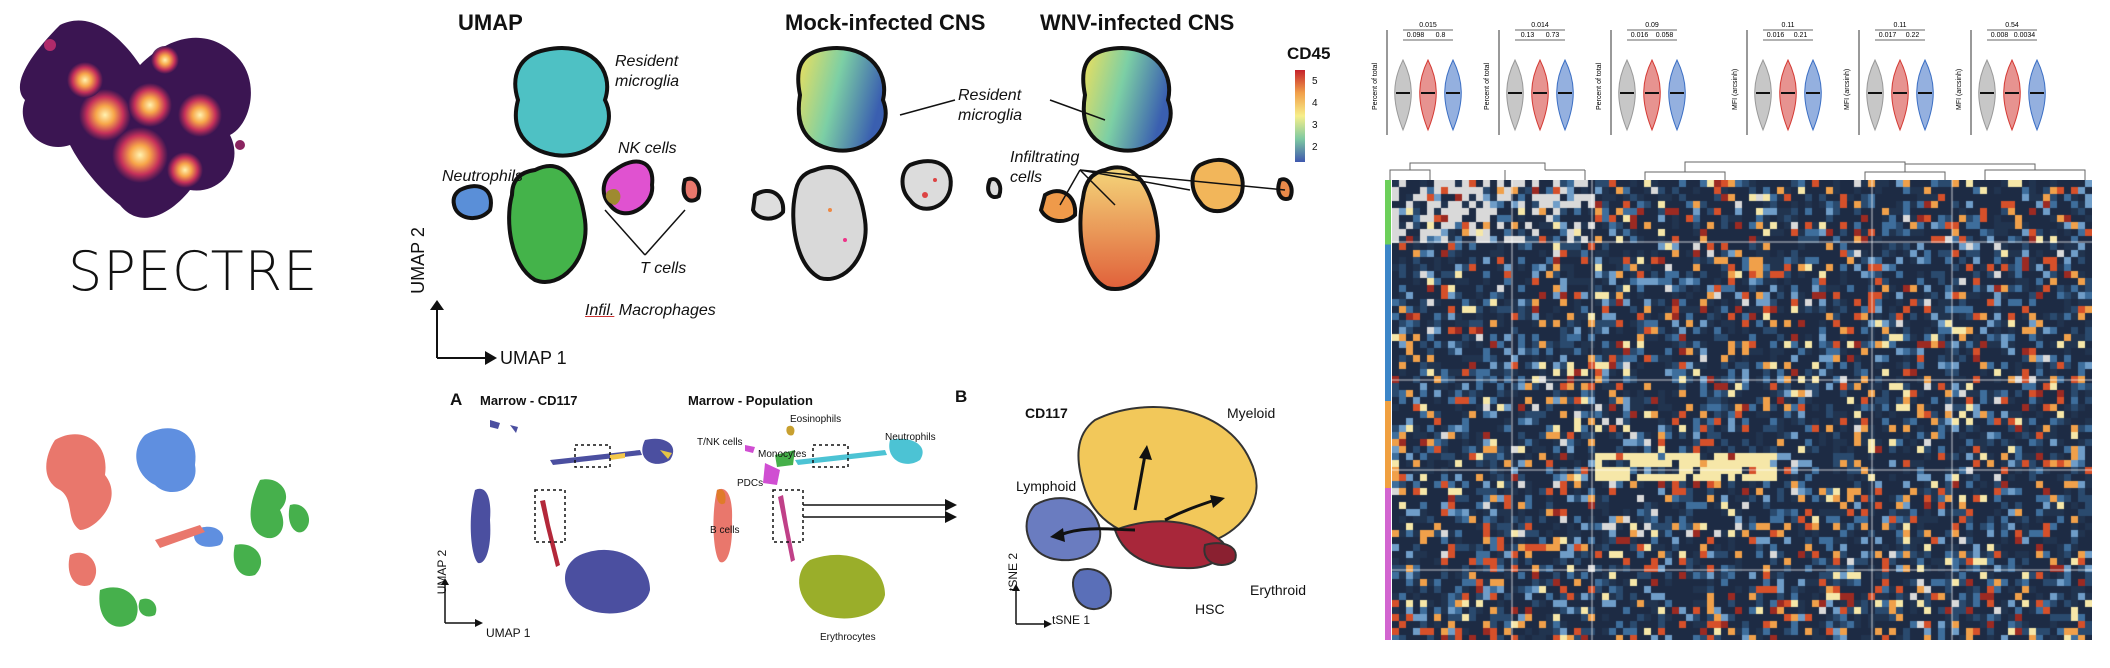  I want to click on marrow-cd117-plot, so click(572, 517).